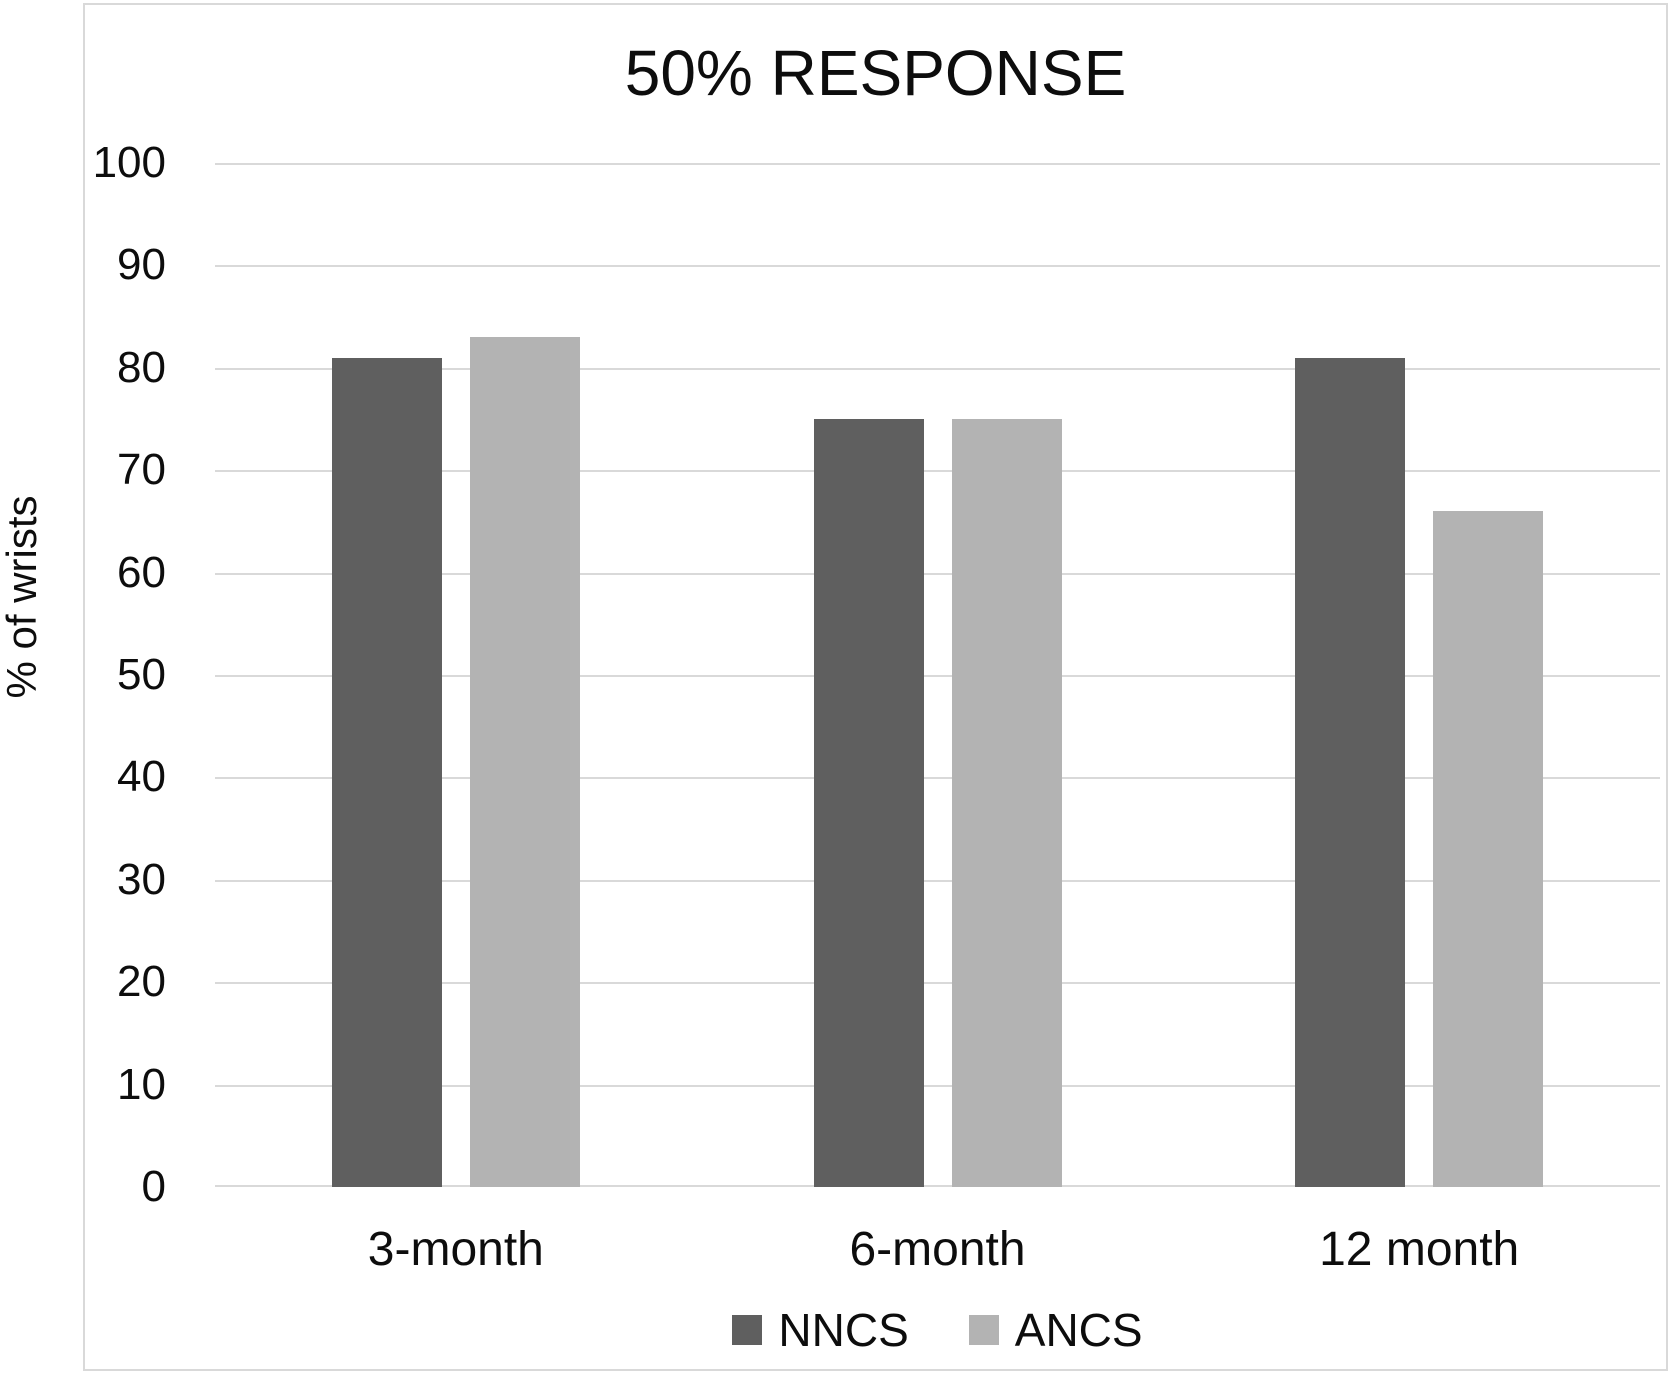 The height and width of the screenshot is (1380, 1675). What do you see at coordinates (153, 1186) in the screenshot?
I see `y-tick-label-0: 0` at bounding box center [153, 1186].